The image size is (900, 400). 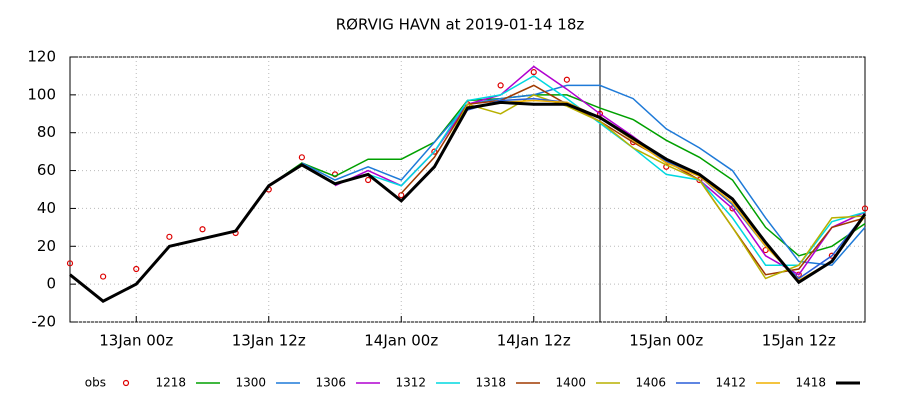 What do you see at coordinates (136, 341) in the screenshot?
I see `x-tick-label: 13Jan 00z` at bounding box center [136, 341].